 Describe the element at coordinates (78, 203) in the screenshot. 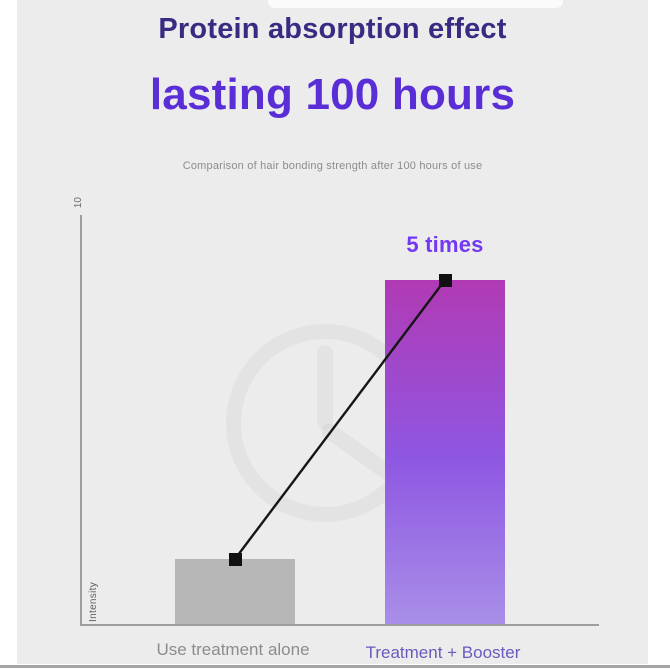

I see `y-axis-max-tick: 10` at that location.